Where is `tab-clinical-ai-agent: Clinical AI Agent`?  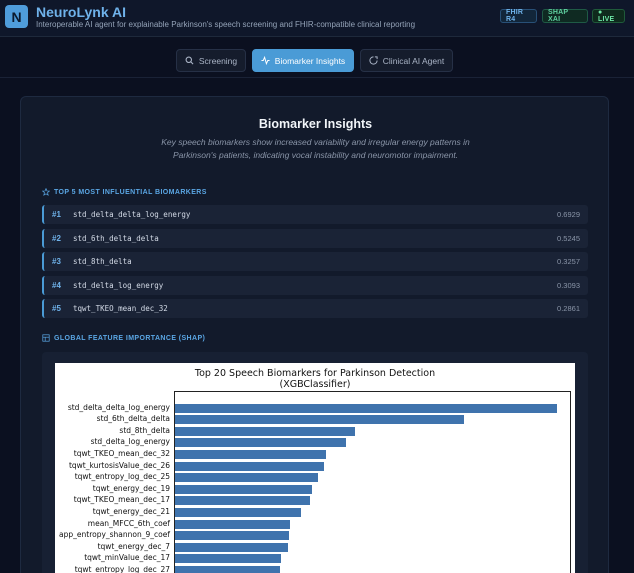
tab-clinical-ai-agent: Clinical AI Agent is located at coordinates (406, 60).